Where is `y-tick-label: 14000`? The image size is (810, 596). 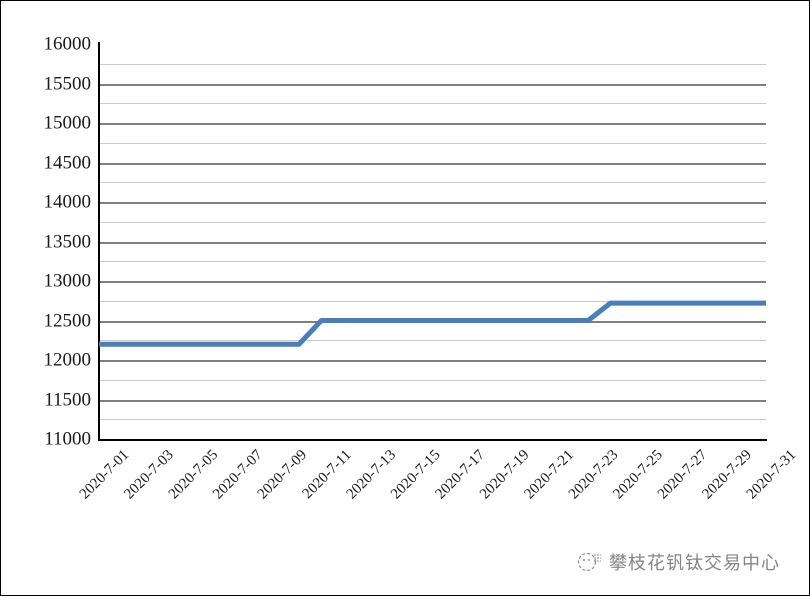 y-tick-label: 14000 is located at coordinates (67, 202).